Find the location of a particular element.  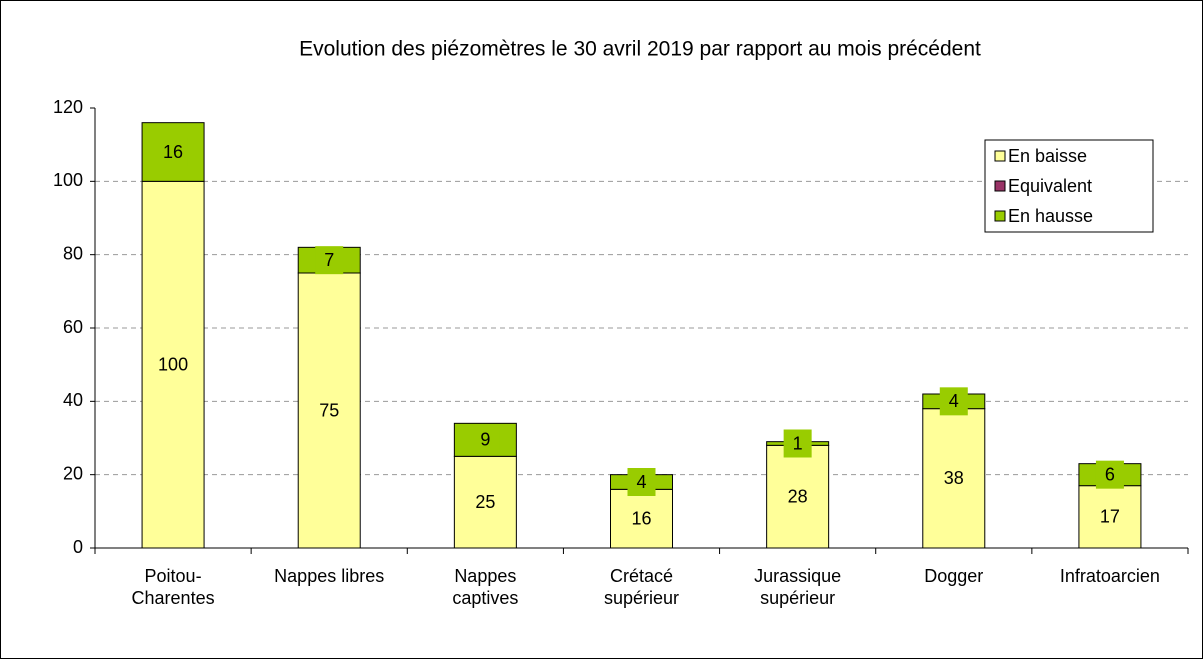

legend-box is located at coordinates (1069, 186).